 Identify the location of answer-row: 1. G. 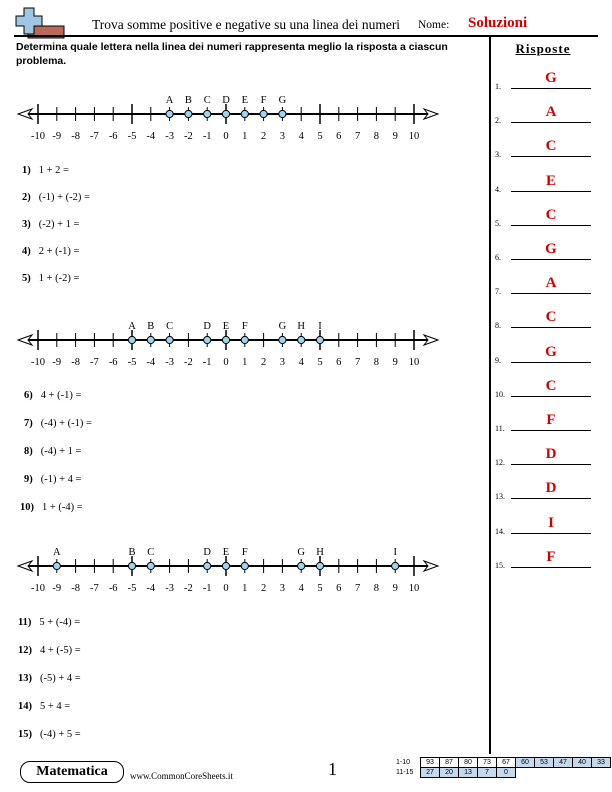
(543, 80).